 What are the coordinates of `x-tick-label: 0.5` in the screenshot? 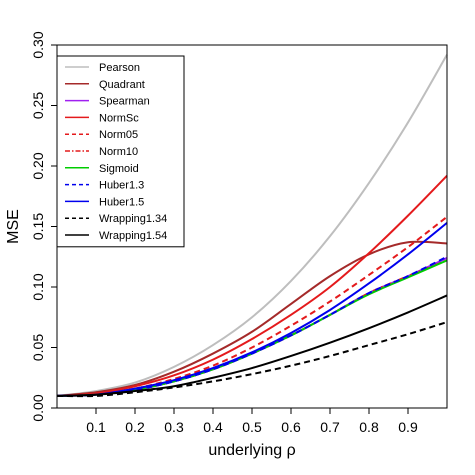 It's located at (252, 427).